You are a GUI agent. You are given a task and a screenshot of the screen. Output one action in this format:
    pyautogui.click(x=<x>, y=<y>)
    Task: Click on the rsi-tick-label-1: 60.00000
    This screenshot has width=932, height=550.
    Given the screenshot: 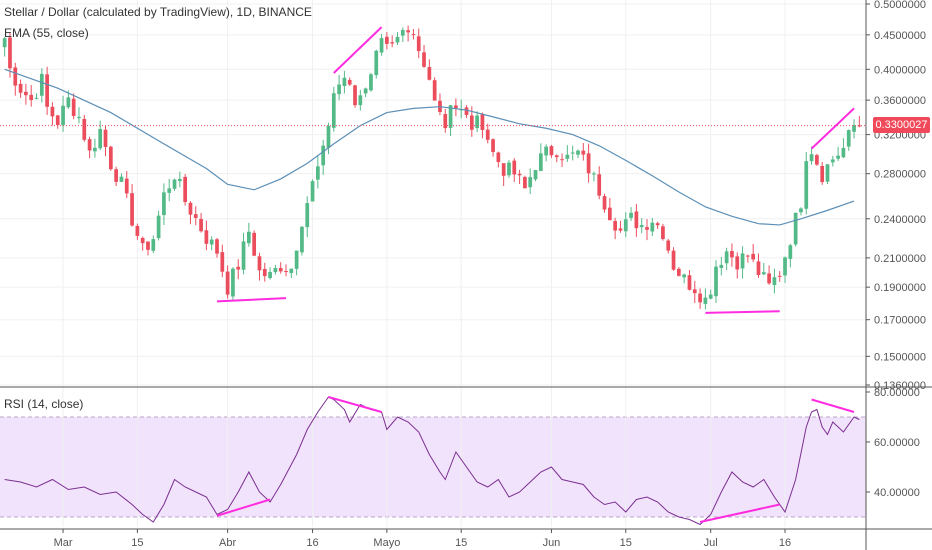 What is the action you would take?
    pyautogui.click(x=897, y=443)
    